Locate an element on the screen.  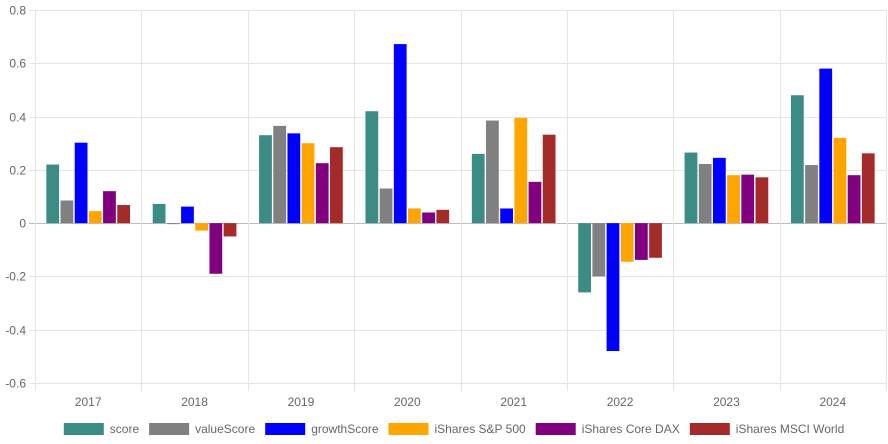
bar-ishares-msci-world-2021 is located at coordinates (549, 179).